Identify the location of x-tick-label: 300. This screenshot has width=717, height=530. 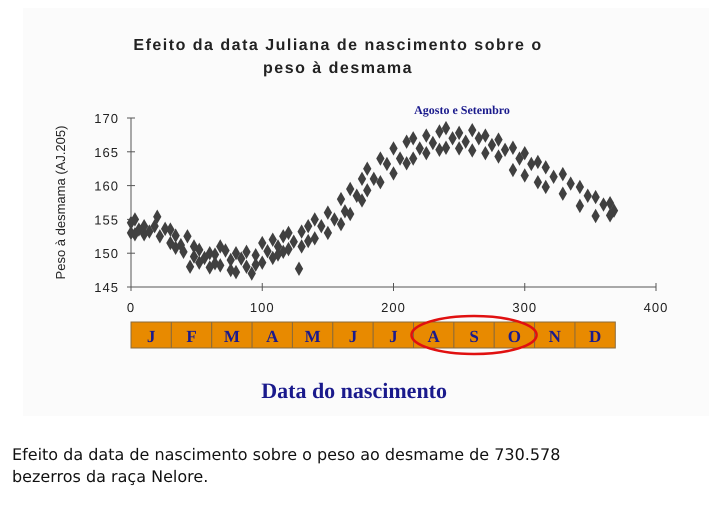
(525, 307).